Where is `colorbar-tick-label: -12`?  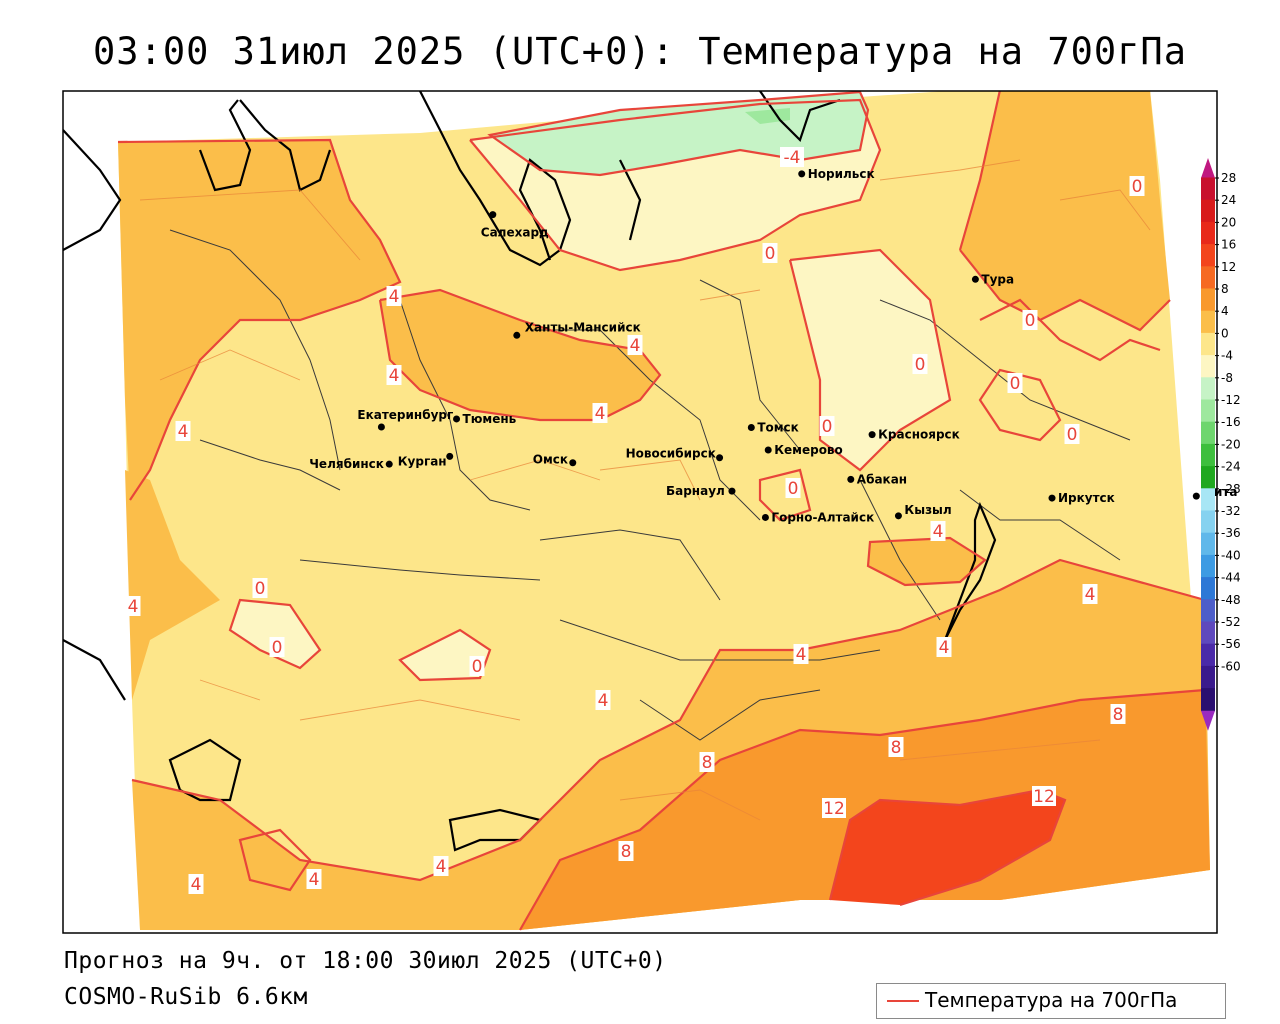 colorbar-tick-label: -12 is located at coordinates (1231, 400).